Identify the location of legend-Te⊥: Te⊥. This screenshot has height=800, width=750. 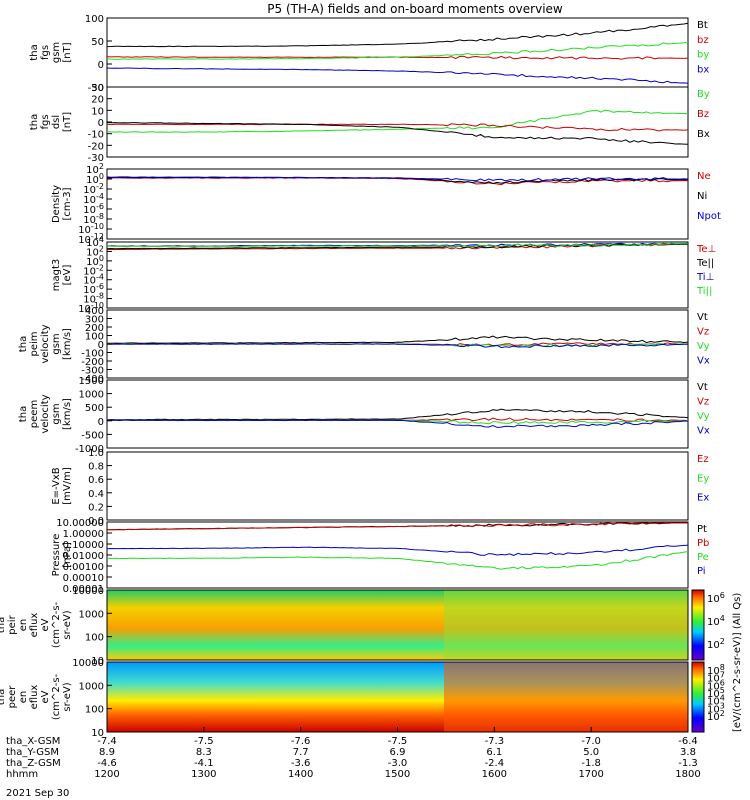
(706, 249).